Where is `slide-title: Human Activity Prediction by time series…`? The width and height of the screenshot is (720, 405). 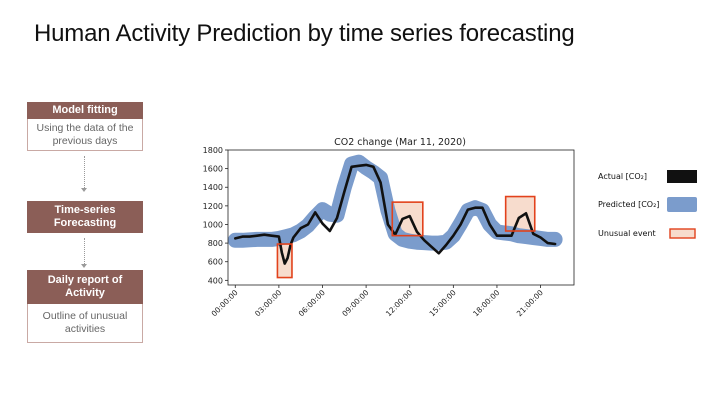 slide-title: Human Activity Prediction by time series… is located at coordinates (304, 33).